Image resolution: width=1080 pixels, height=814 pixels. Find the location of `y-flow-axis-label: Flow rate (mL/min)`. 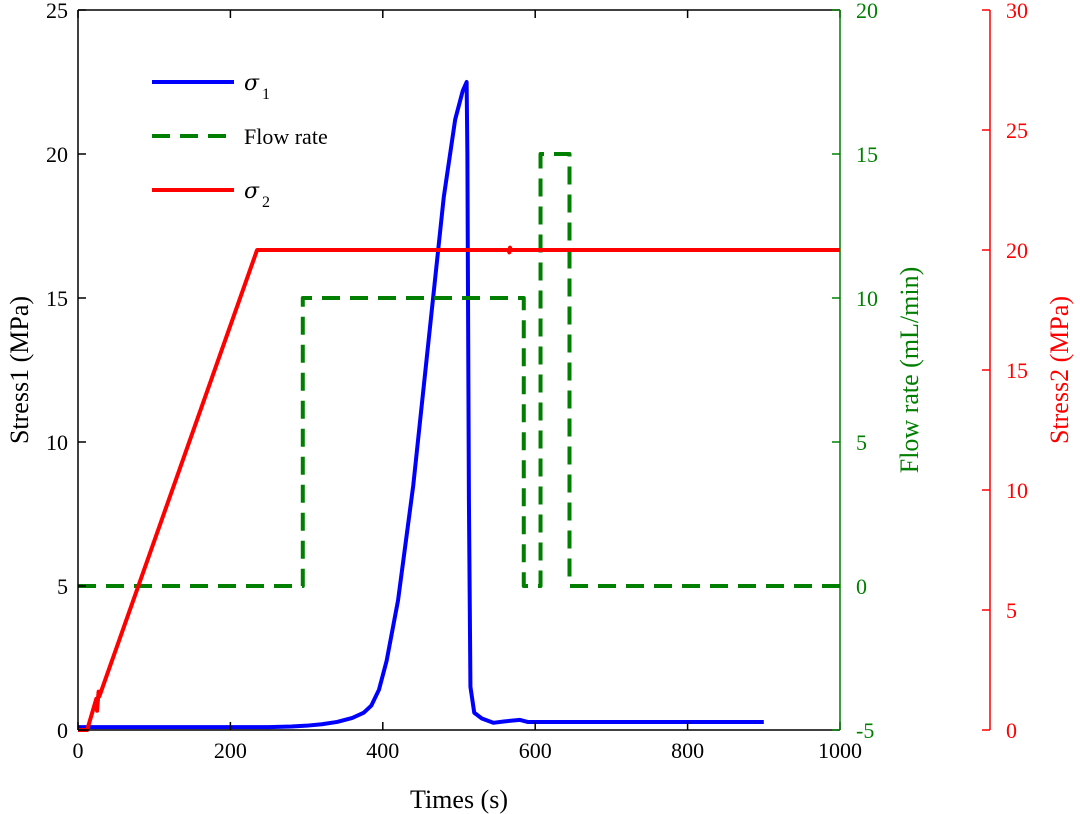

y-flow-axis-label: Flow rate (mL/min) is located at coordinates (909, 370).